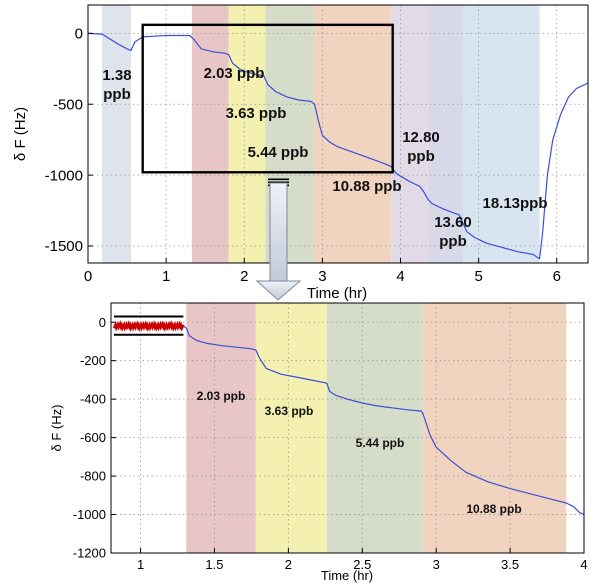 Image resolution: width=597 pixels, height=585 pixels. Describe the element at coordinates (93, 476) in the screenshot. I see `bottom-y-tick-4: -800` at that location.